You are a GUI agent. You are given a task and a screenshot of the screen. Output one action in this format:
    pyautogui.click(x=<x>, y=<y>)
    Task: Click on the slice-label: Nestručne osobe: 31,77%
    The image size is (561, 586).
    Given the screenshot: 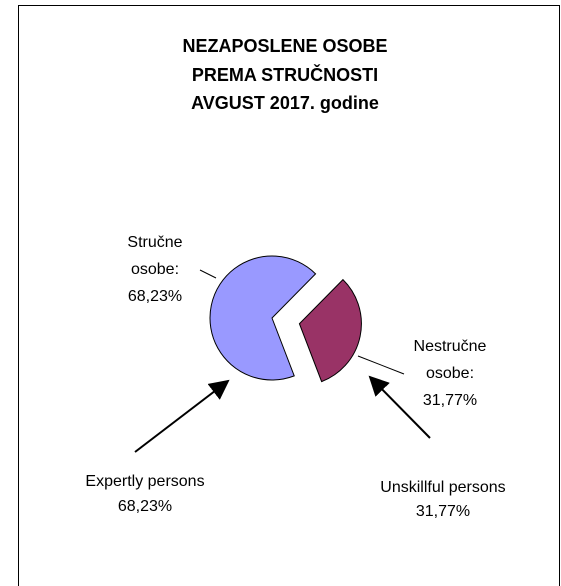 What is the action you would take?
    pyautogui.click(x=450, y=373)
    